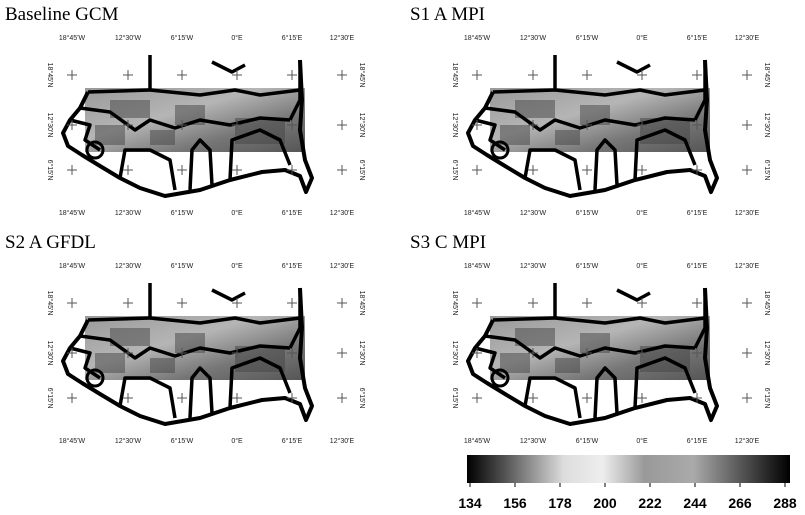 The height and width of the screenshot is (515, 805). I want to click on lon-label-top: 12°30'W, so click(533, 38).